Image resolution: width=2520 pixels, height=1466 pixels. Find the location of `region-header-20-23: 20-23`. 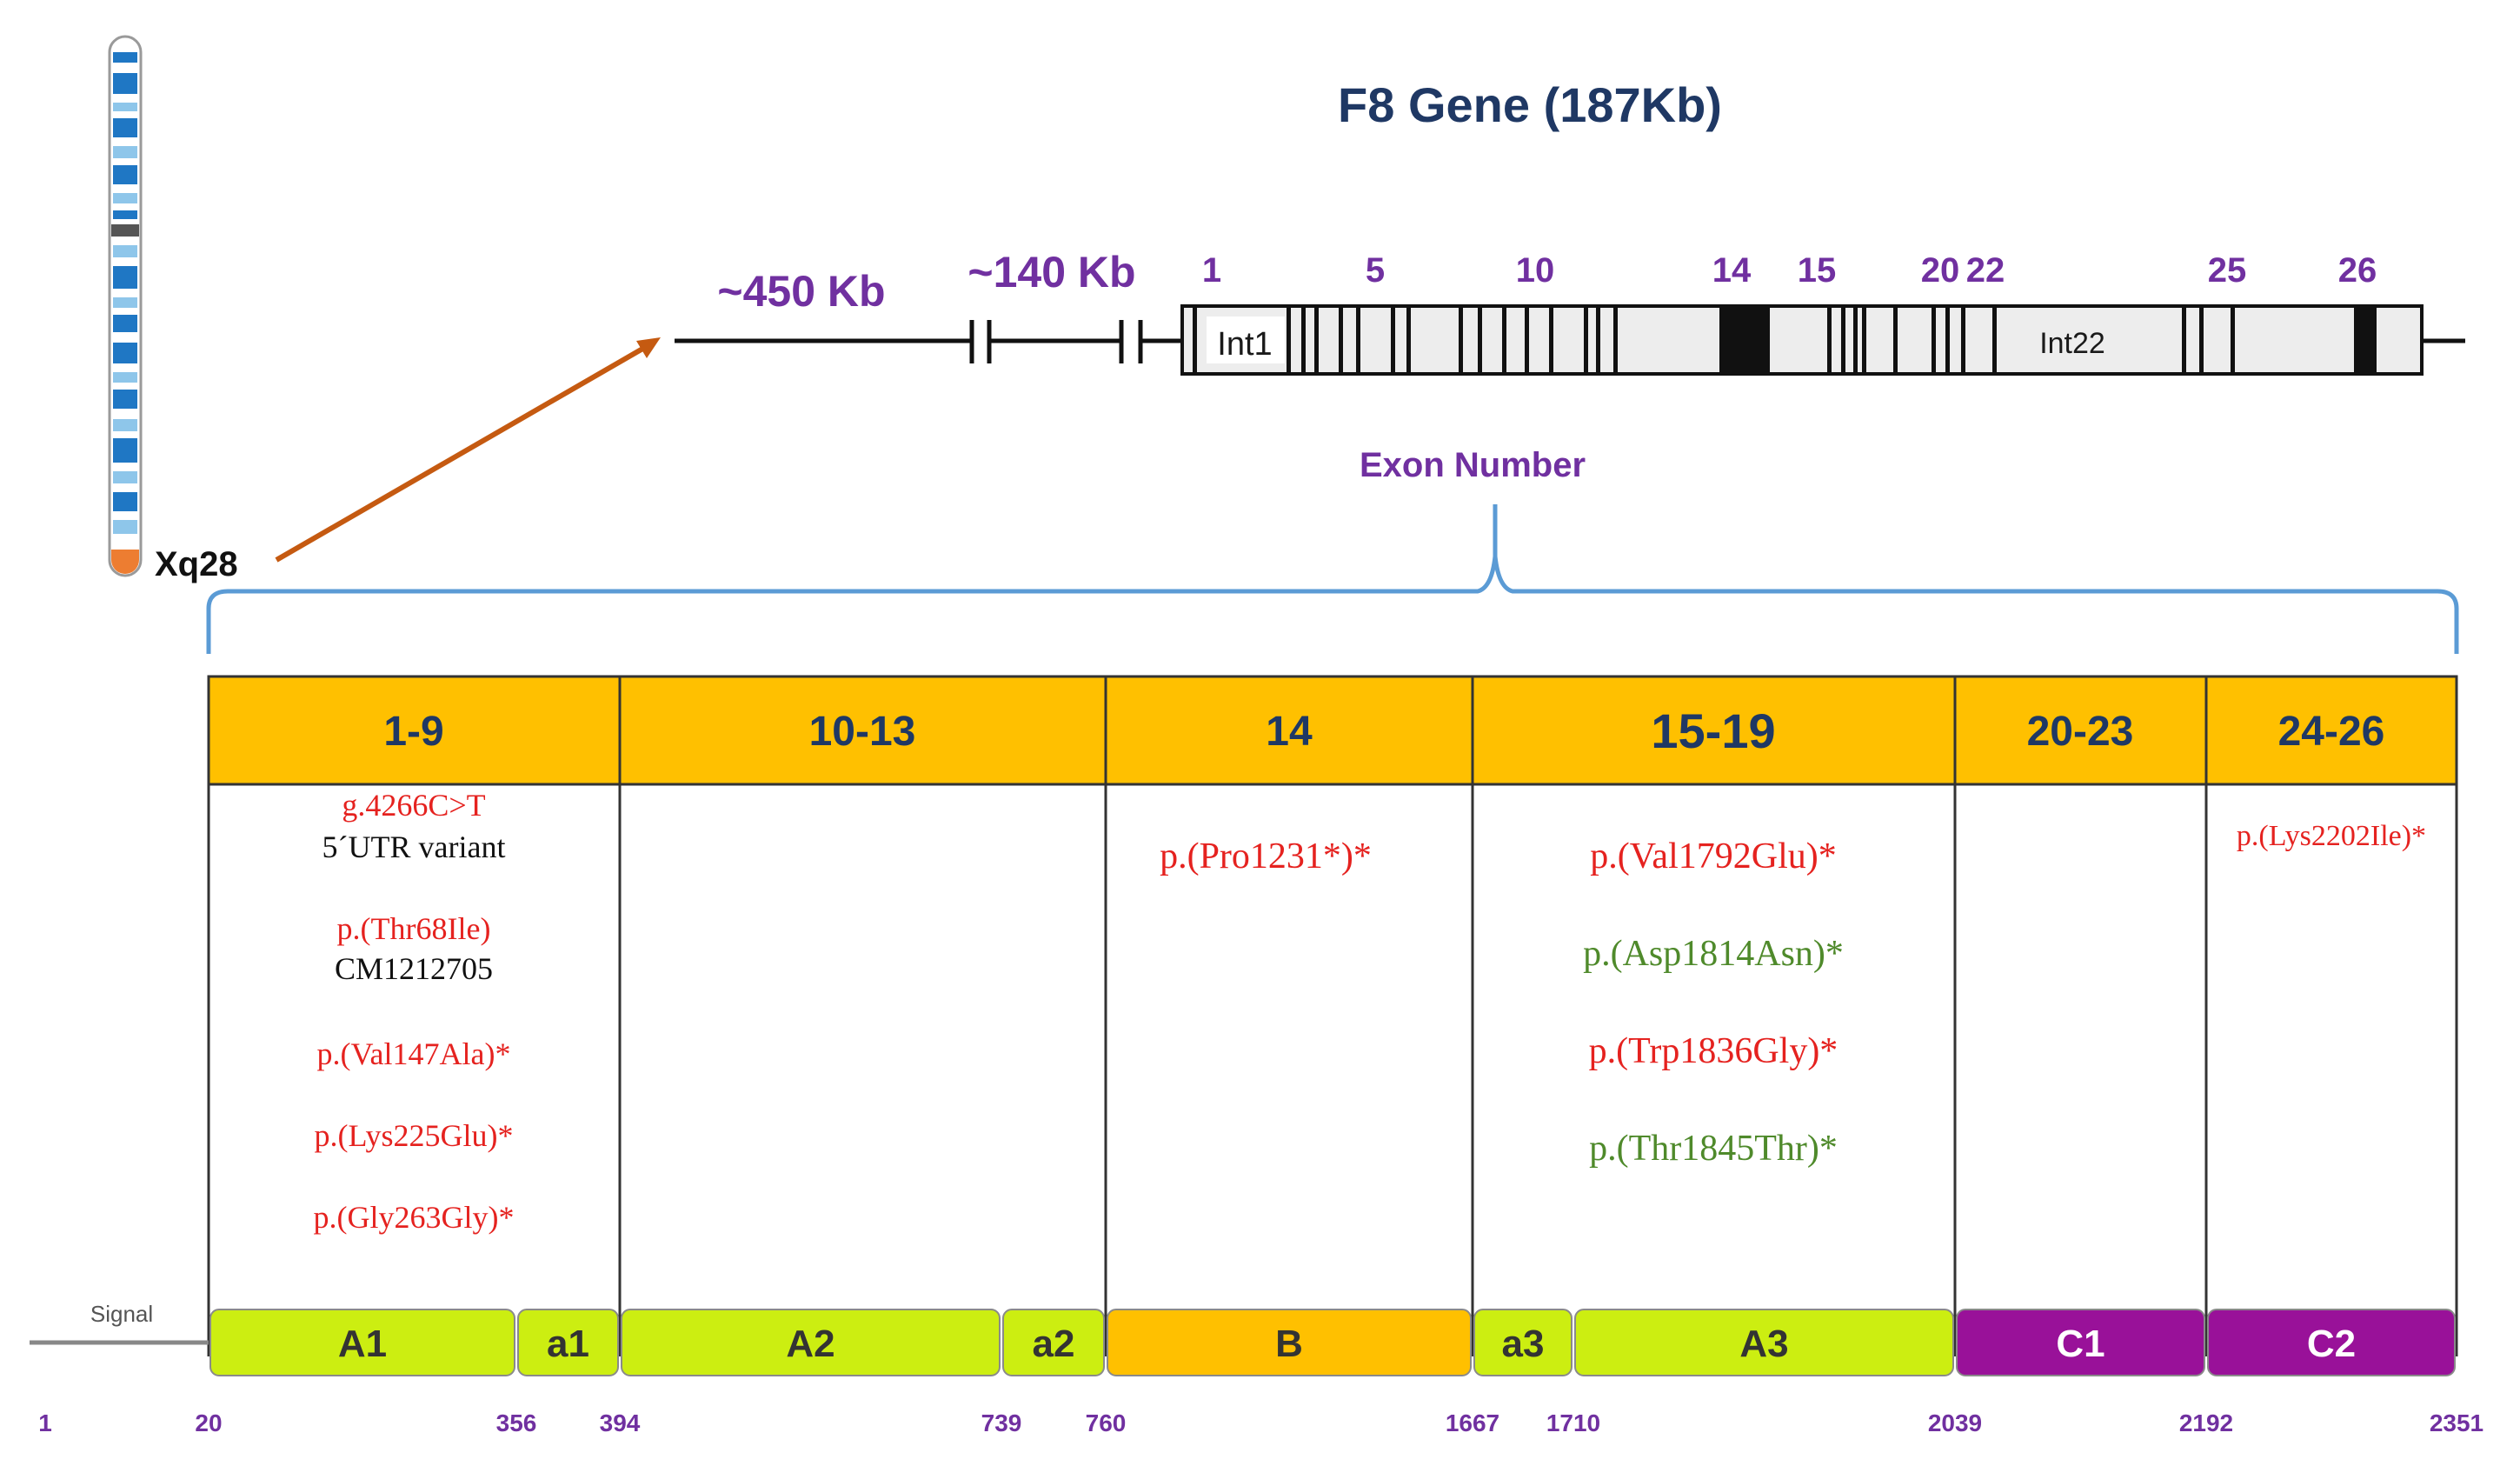

region-header-20-23: 20-23 is located at coordinates (2080, 732).